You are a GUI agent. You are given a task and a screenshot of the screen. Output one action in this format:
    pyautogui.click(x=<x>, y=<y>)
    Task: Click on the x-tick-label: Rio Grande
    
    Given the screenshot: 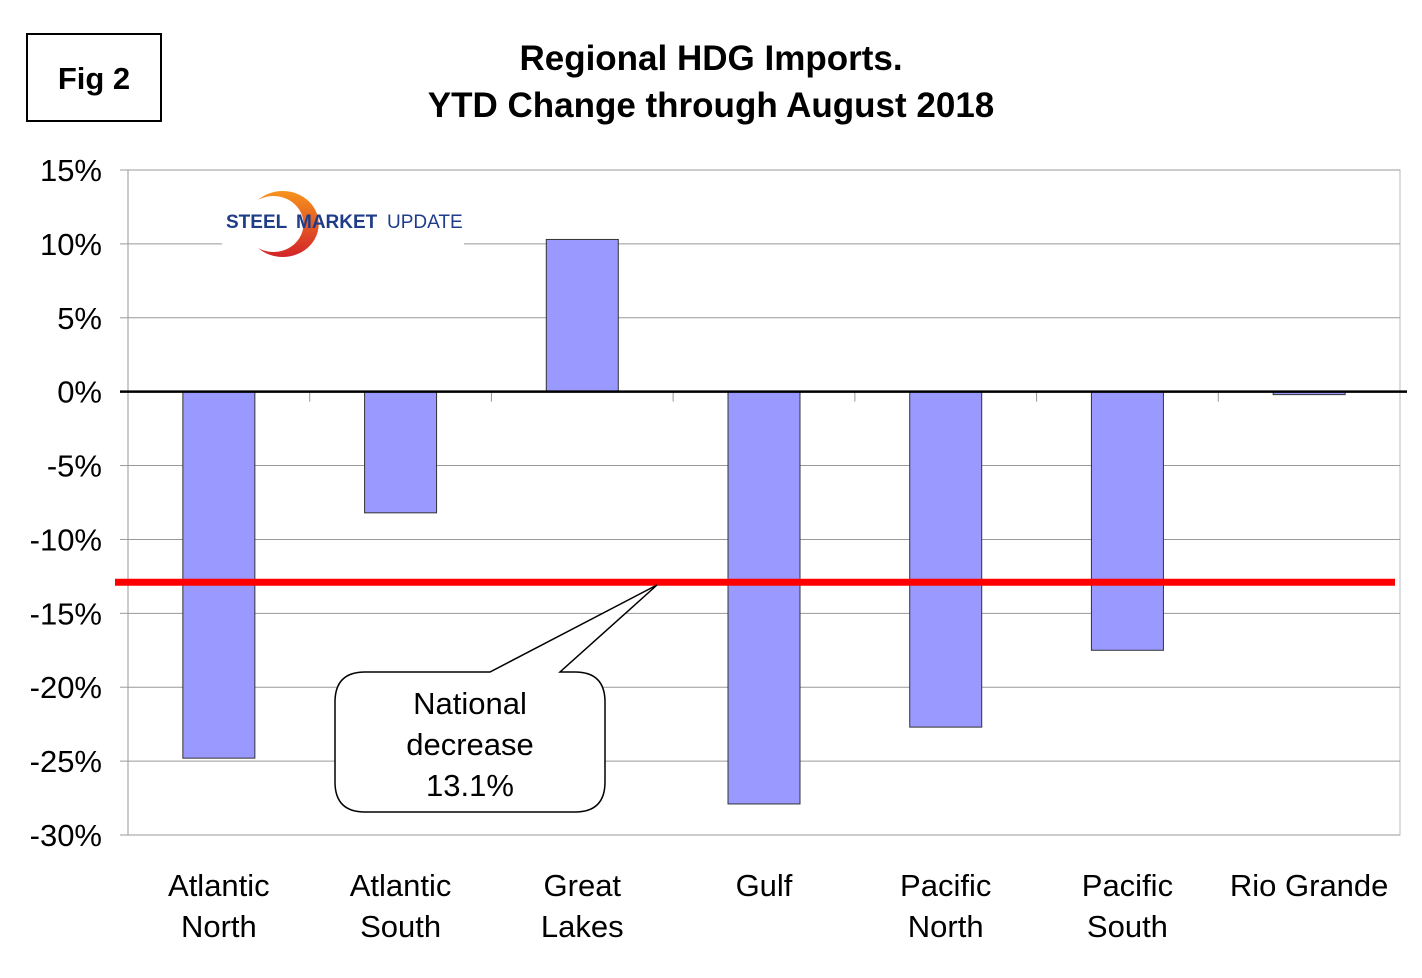 What is the action you would take?
    pyautogui.click(x=1309, y=885)
    